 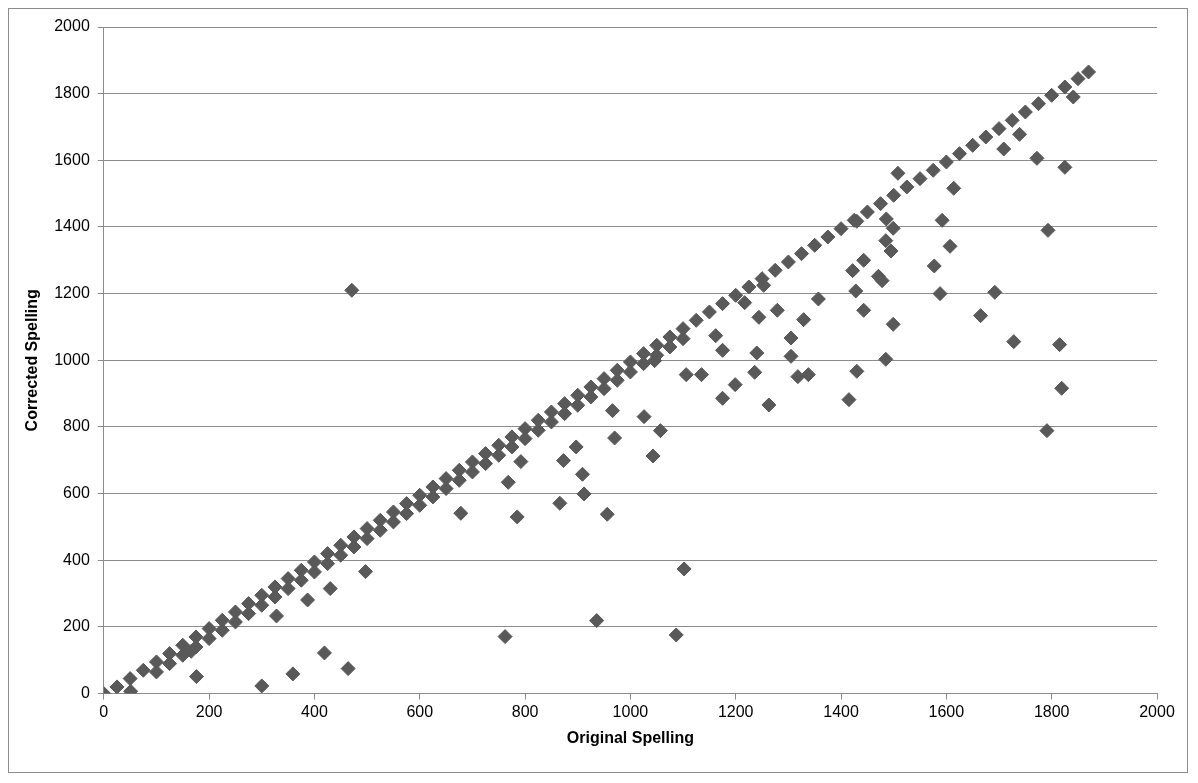 I want to click on x-tick-label: 1400, so click(x=841, y=711).